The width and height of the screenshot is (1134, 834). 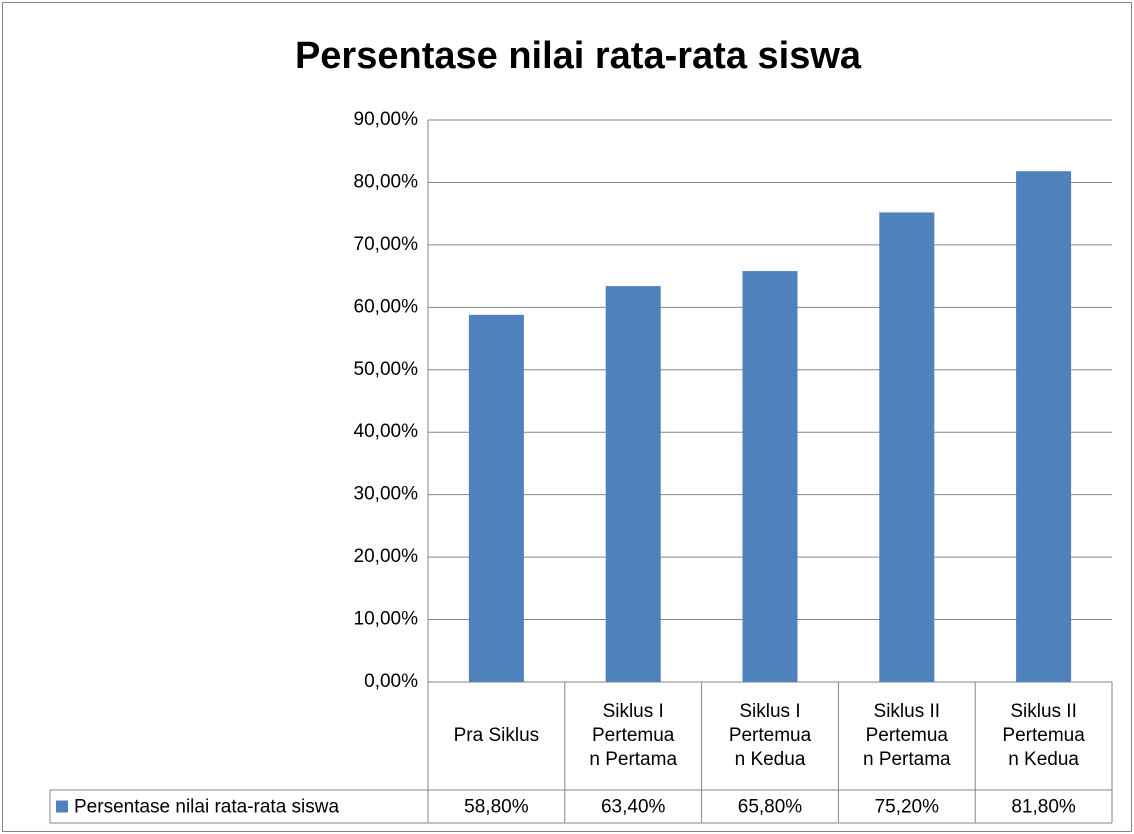 I want to click on data-label: 65,80%, so click(x=770, y=807).